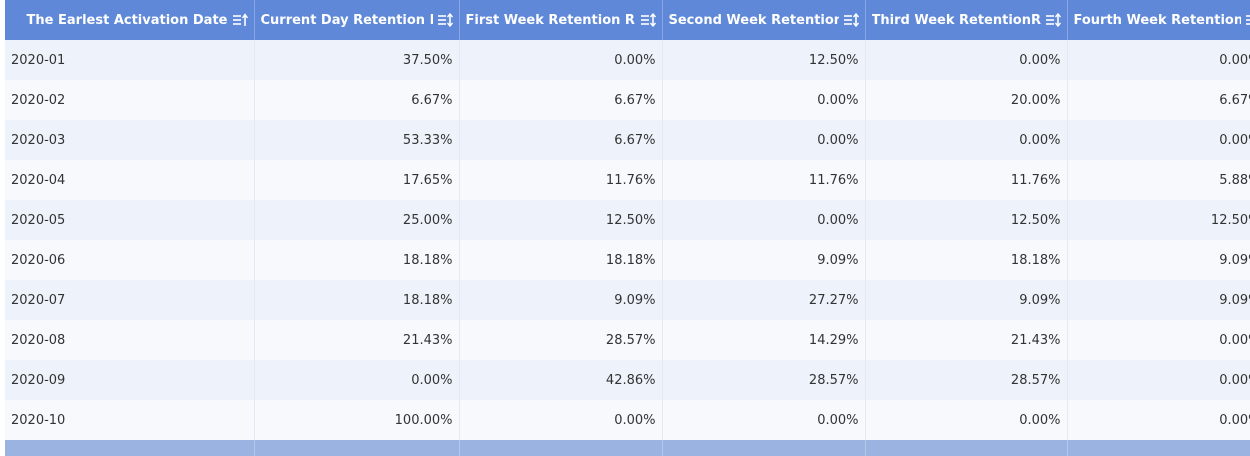 Image resolution: width=1250 pixels, height=456 pixels. What do you see at coordinates (130, 220) in the screenshot?
I see `date-cell: 2020-05` at bounding box center [130, 220].